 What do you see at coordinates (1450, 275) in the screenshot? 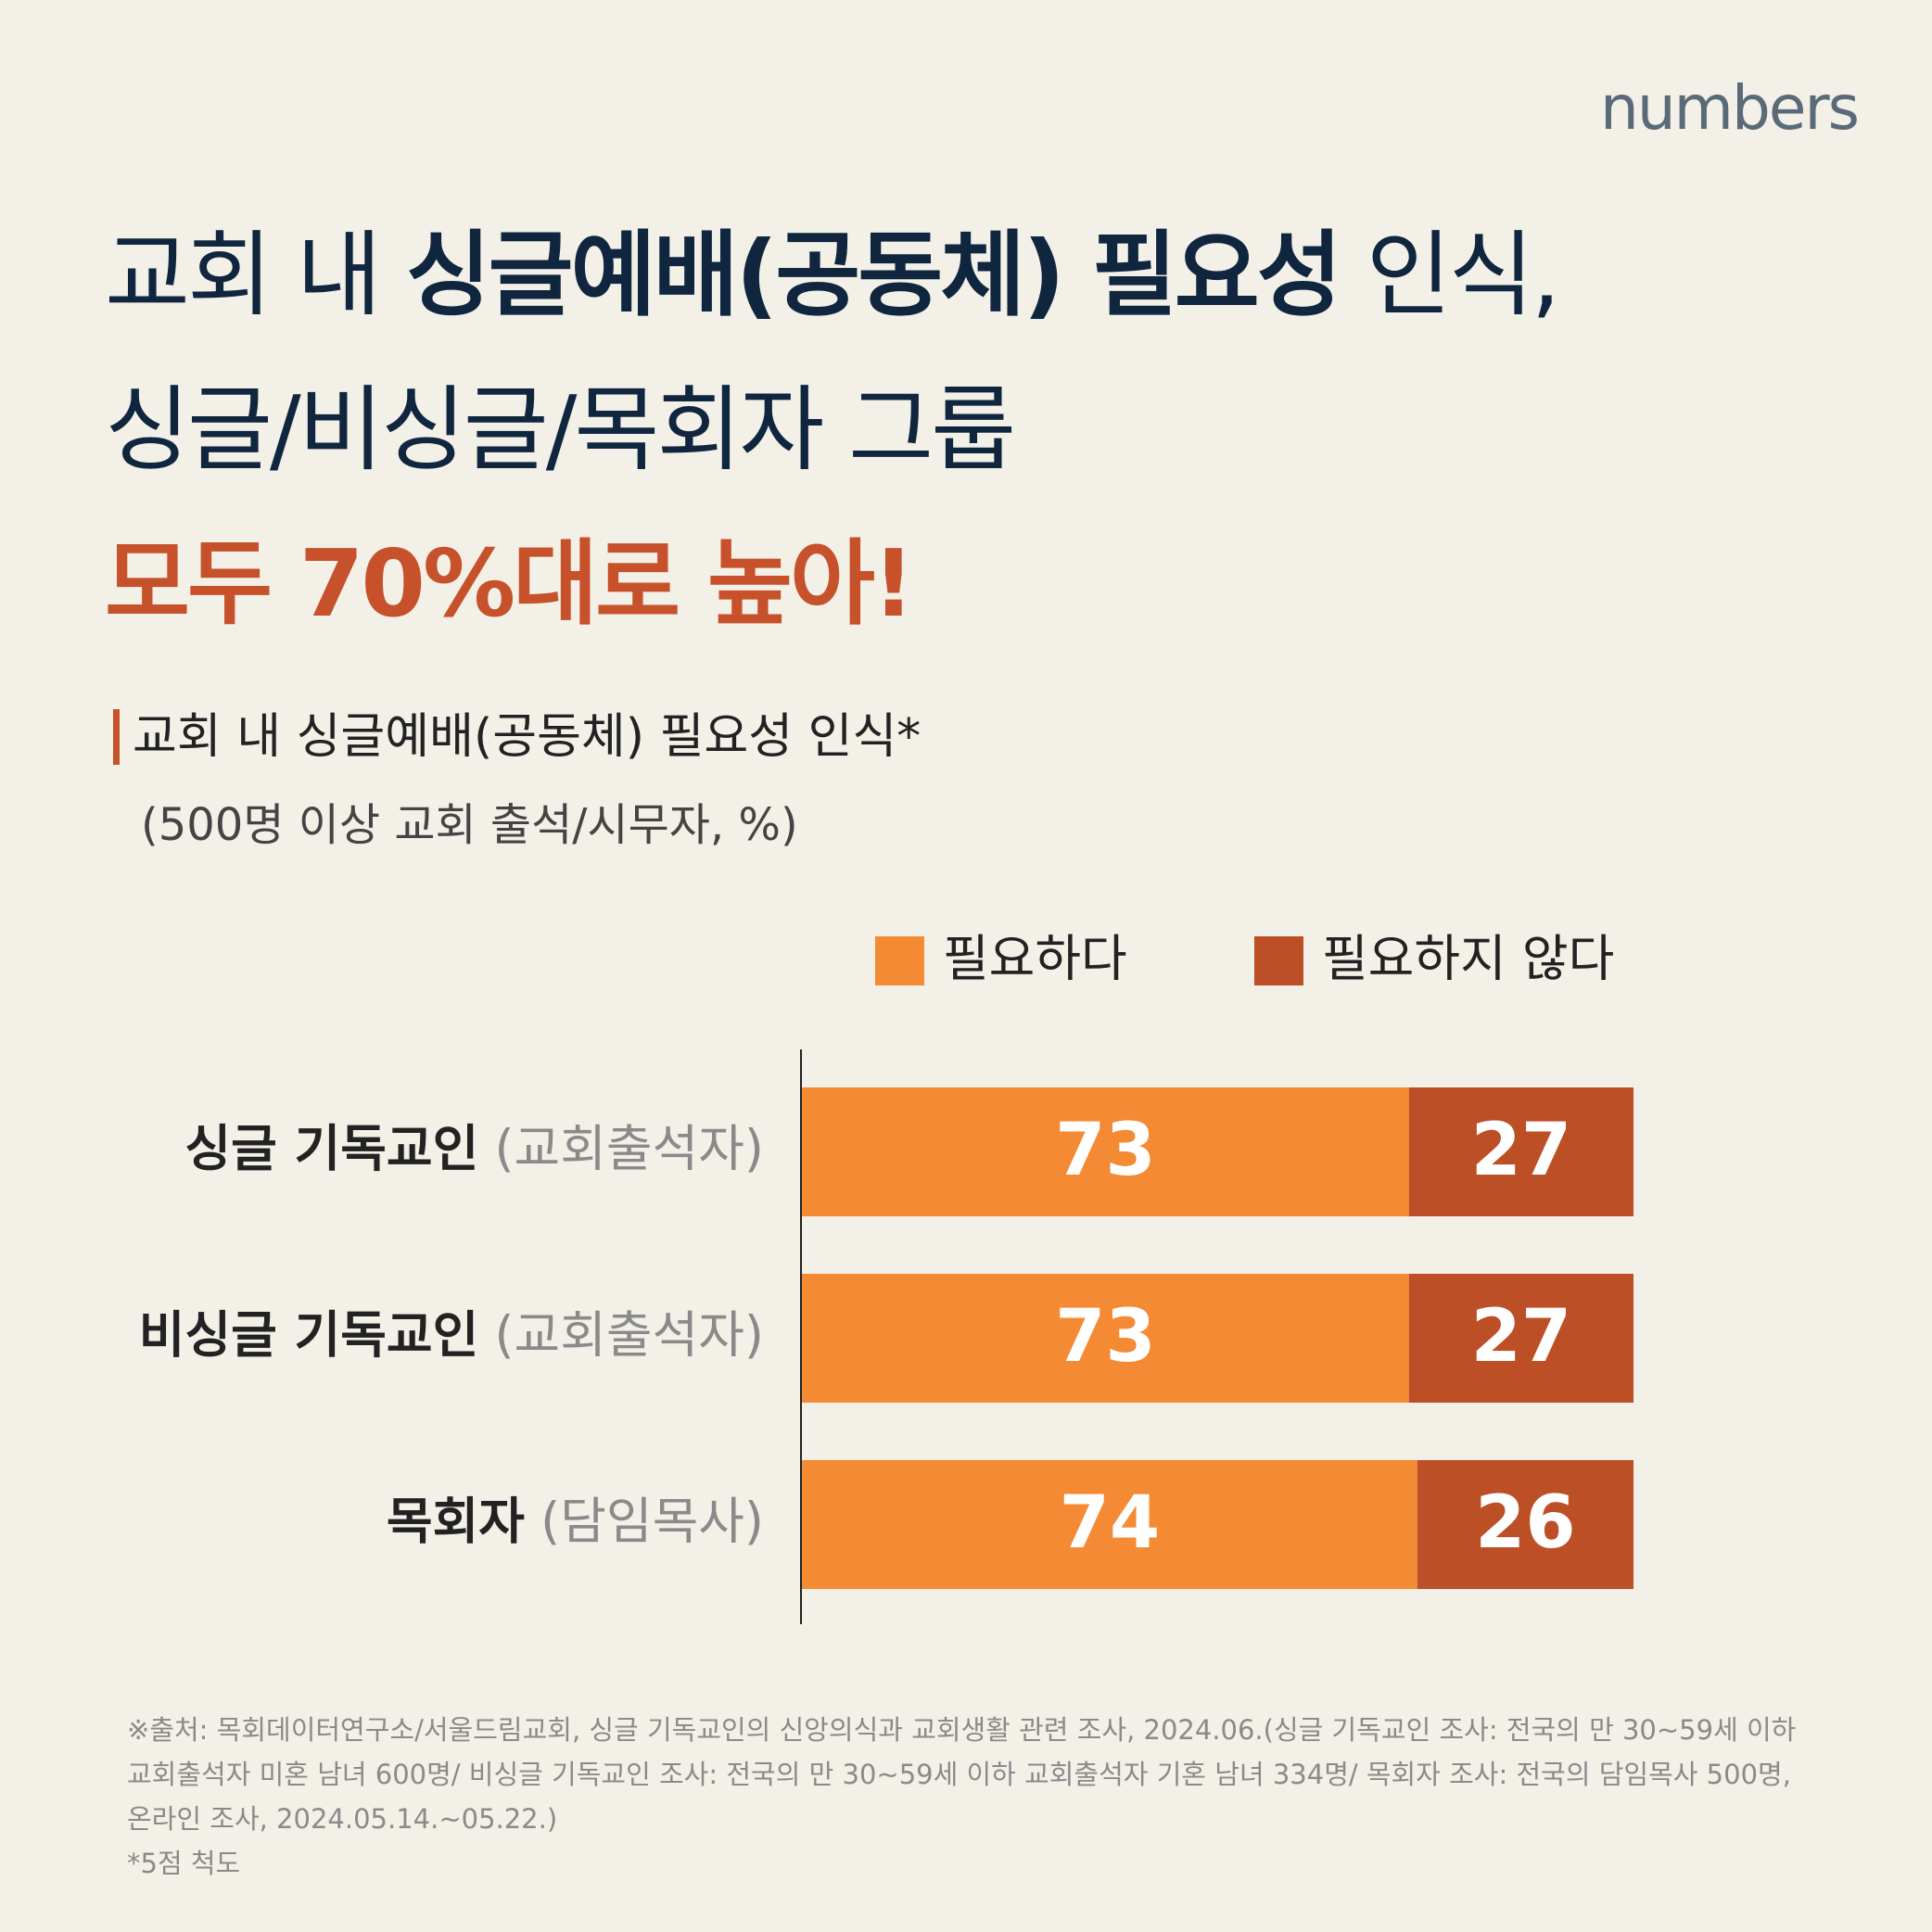
I see `title-part: 인식,` at bounding box center [1450, 275].